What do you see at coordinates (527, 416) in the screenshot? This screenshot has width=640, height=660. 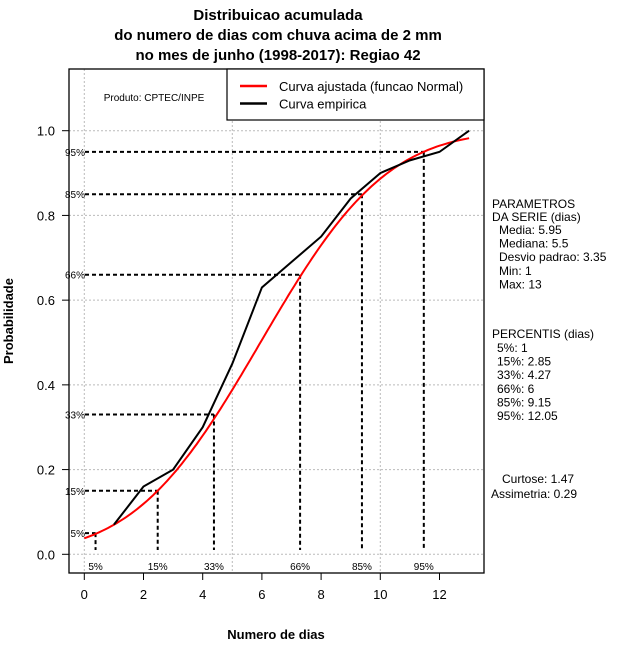 I see `percentil-item: 95%: 12.05` at bounding box center [527, 416].